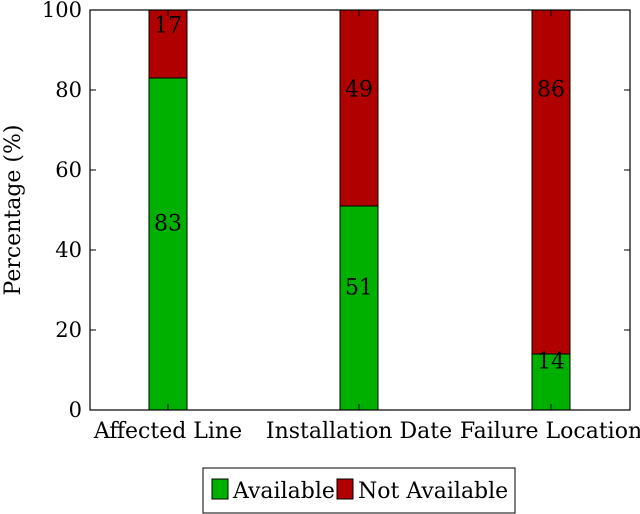 The width and height of the screenshot is (640, 514). What do you see at coordinates (551, 182) in the screenshot?
I see `bar-failure-location-not-available` at bounding box center [551, 182].